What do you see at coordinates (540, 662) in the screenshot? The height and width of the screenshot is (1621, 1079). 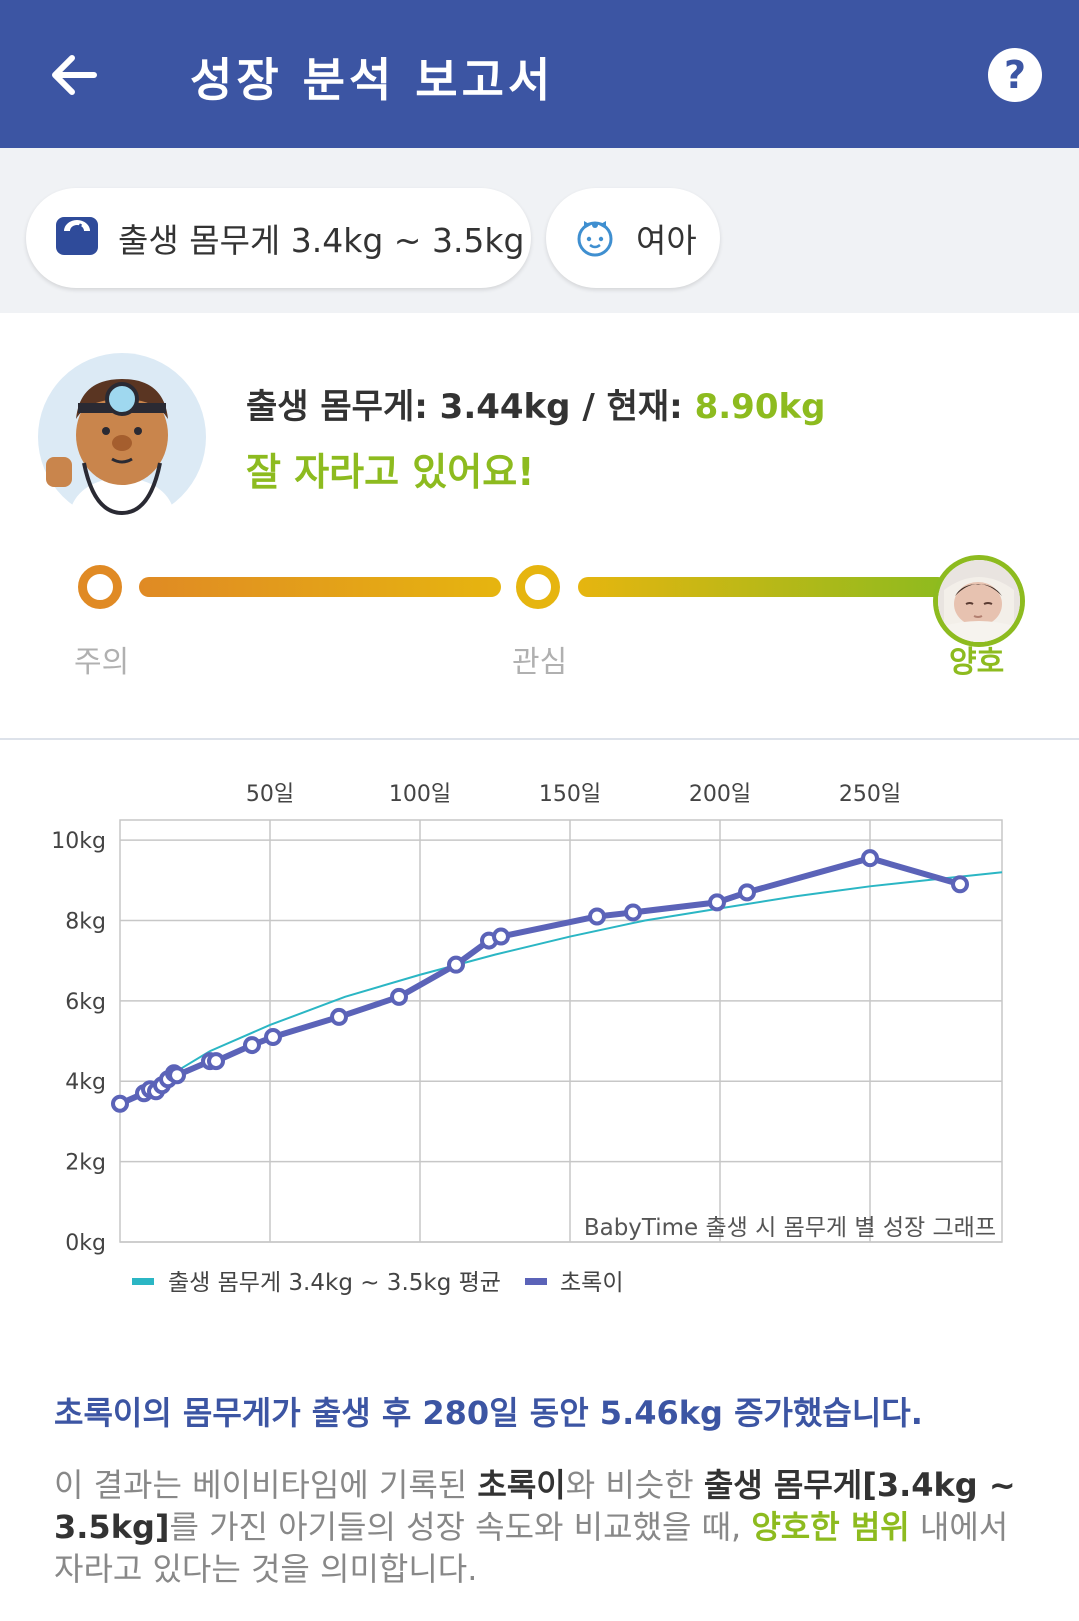 I see `level-label-concern: 관심` at bounding box center [540, 662].